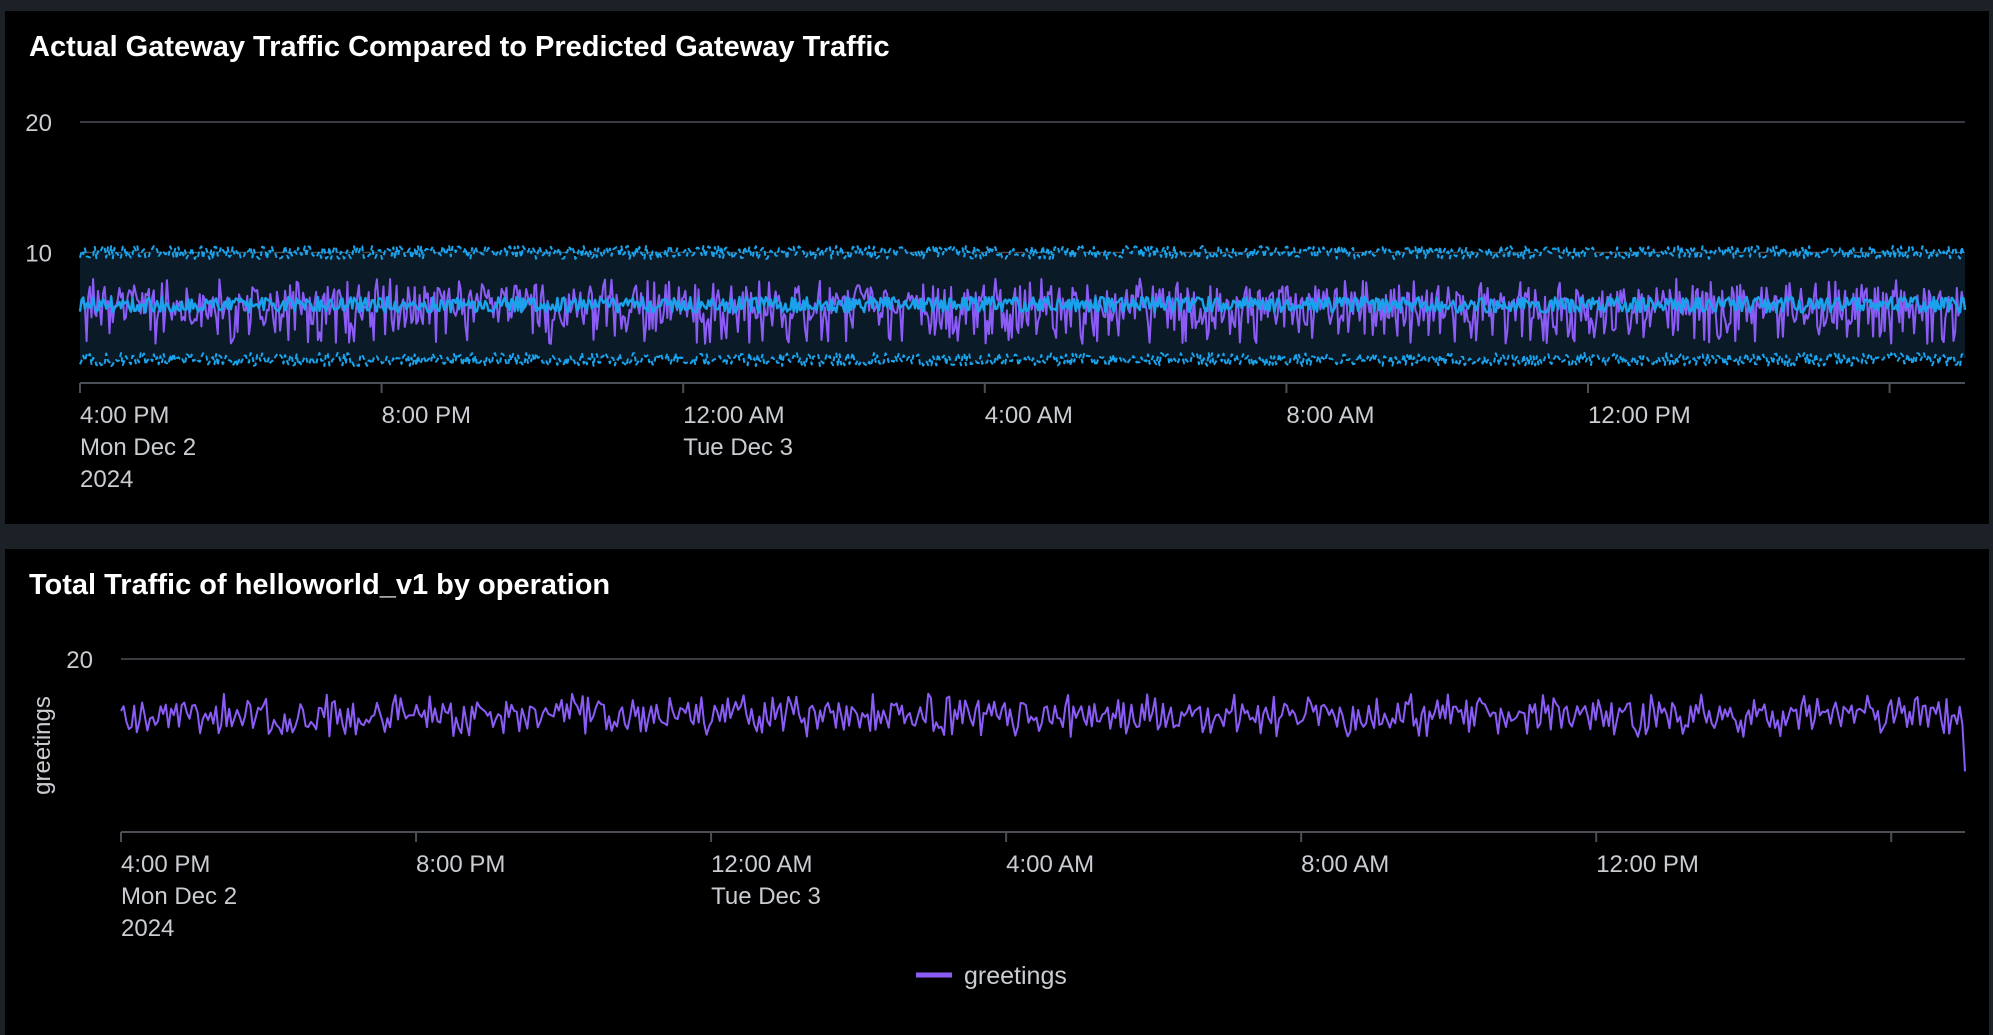 The height and width of the screenshot is (1035, 1993). I want to click on series-line-greetings, so click(1043, 732).